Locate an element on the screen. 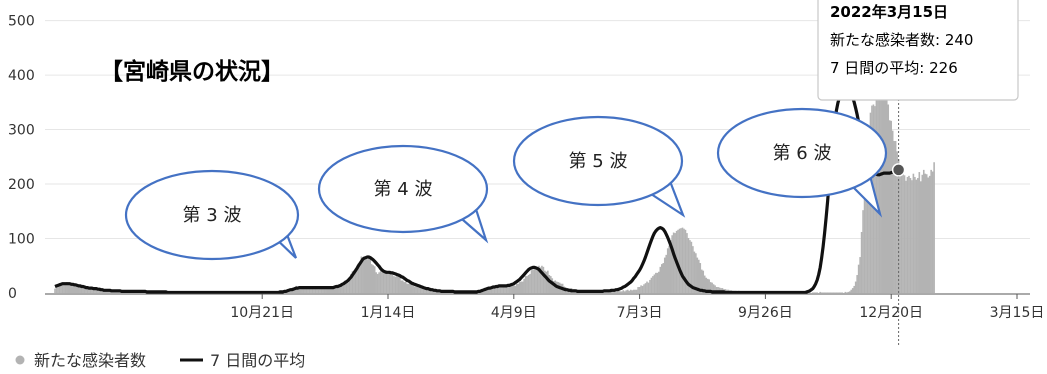 This screenshot has height=374, width=1047. tooltip-cases: 新たな感染者数: 240 is located at coordinates (901, 40).